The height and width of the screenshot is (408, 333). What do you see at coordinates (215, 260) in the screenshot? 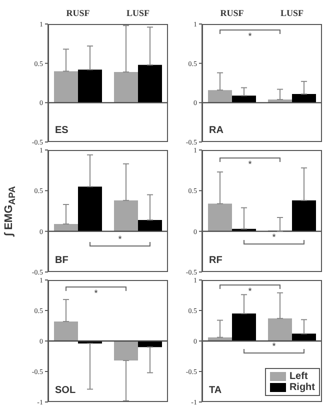
I see `text: RF` at bounding box center [215, 260].